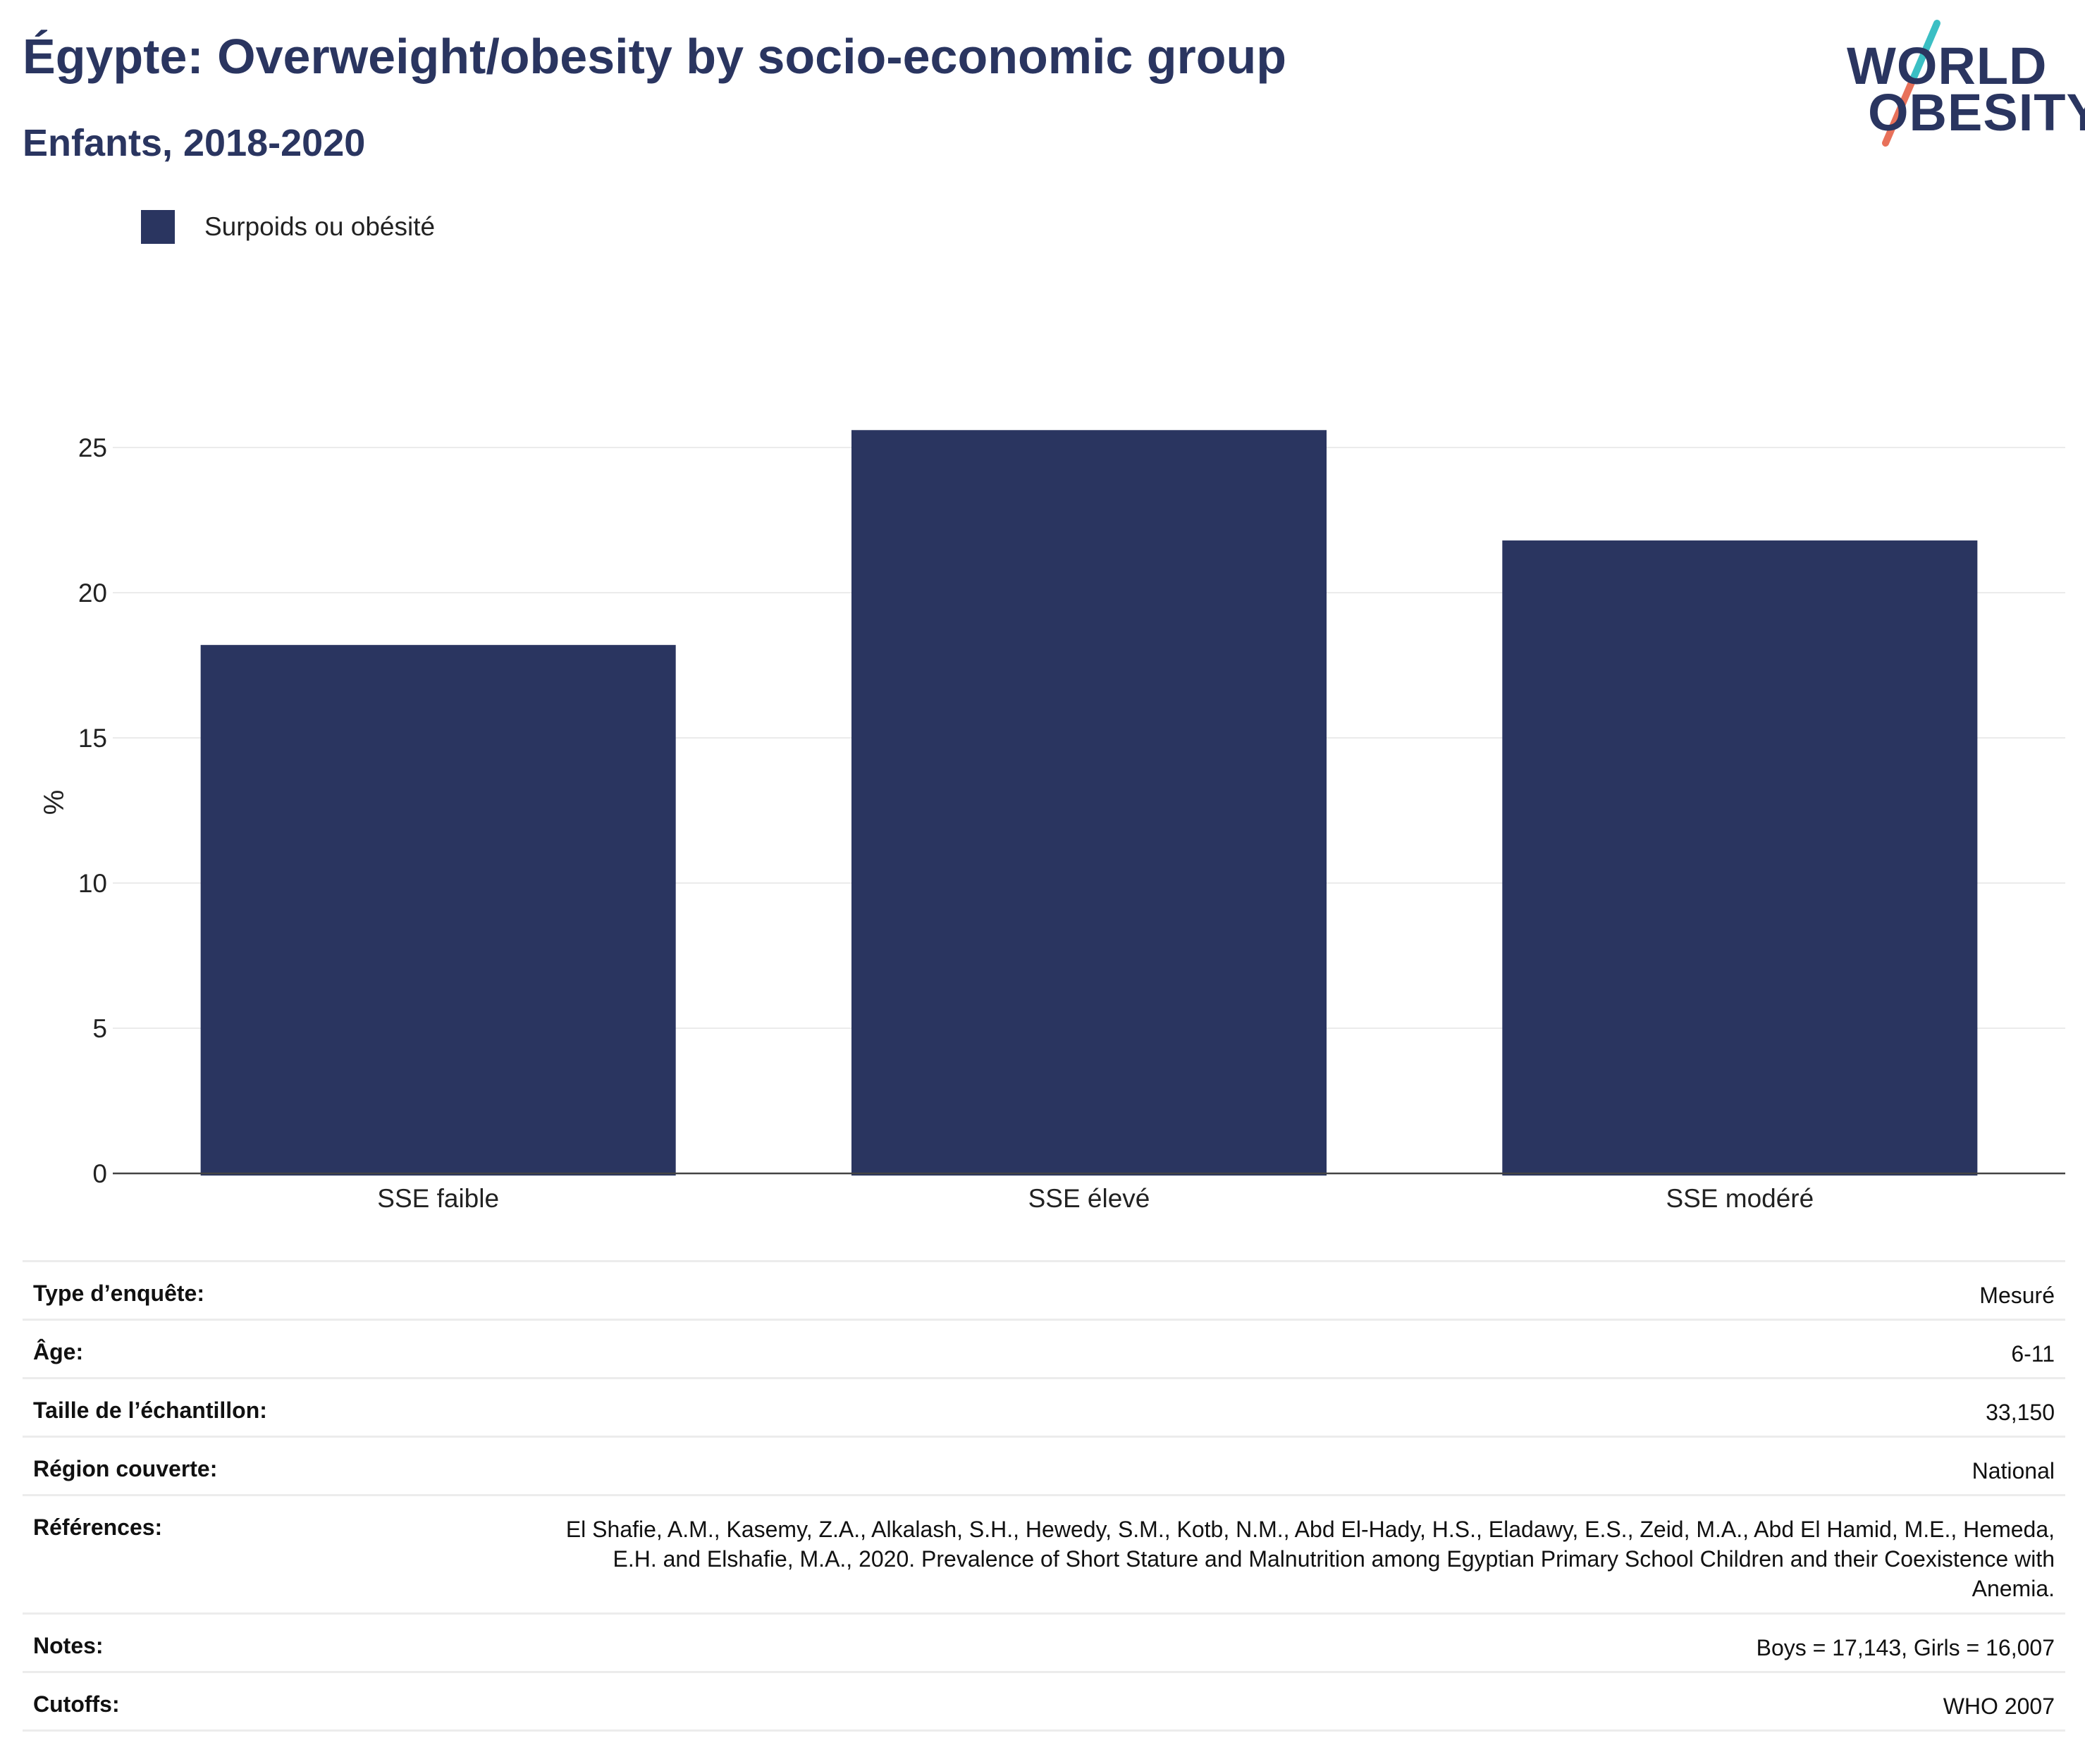 The height and width of the screenshot is (1764, 2085). I want to click on info-row: Notes: Boys = 17,143, Girls = 16,007, so click(1044, 1644).